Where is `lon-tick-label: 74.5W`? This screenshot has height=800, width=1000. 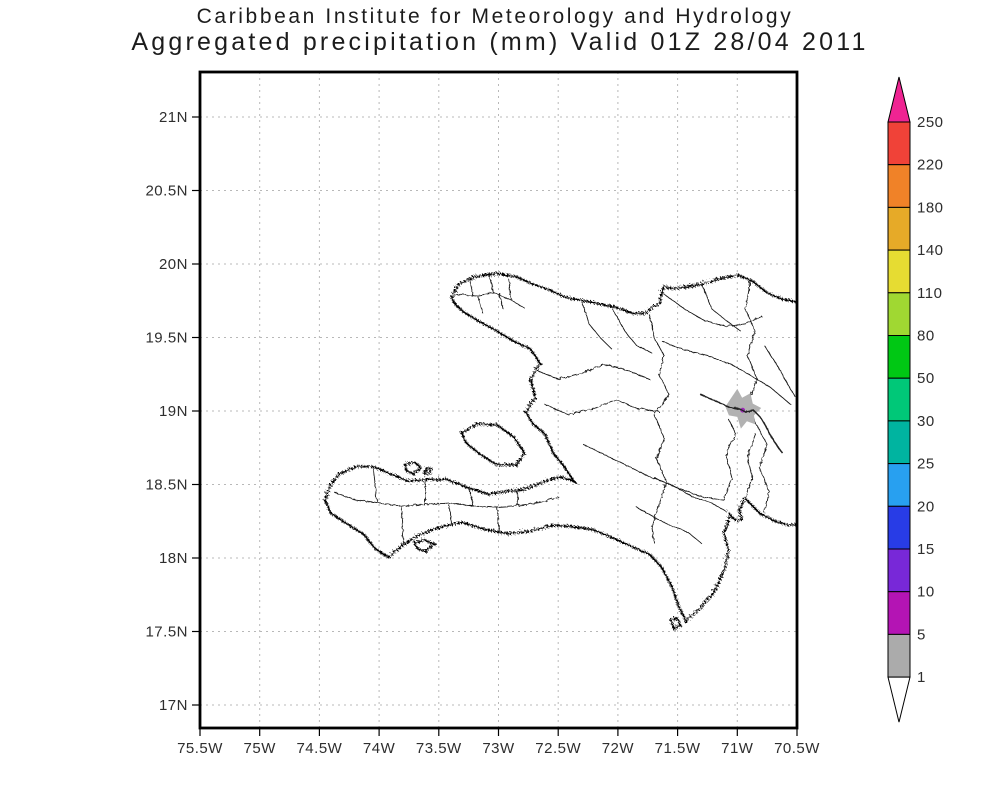
lon-tick-label: 74.5W is located at coordinates (319, 748).